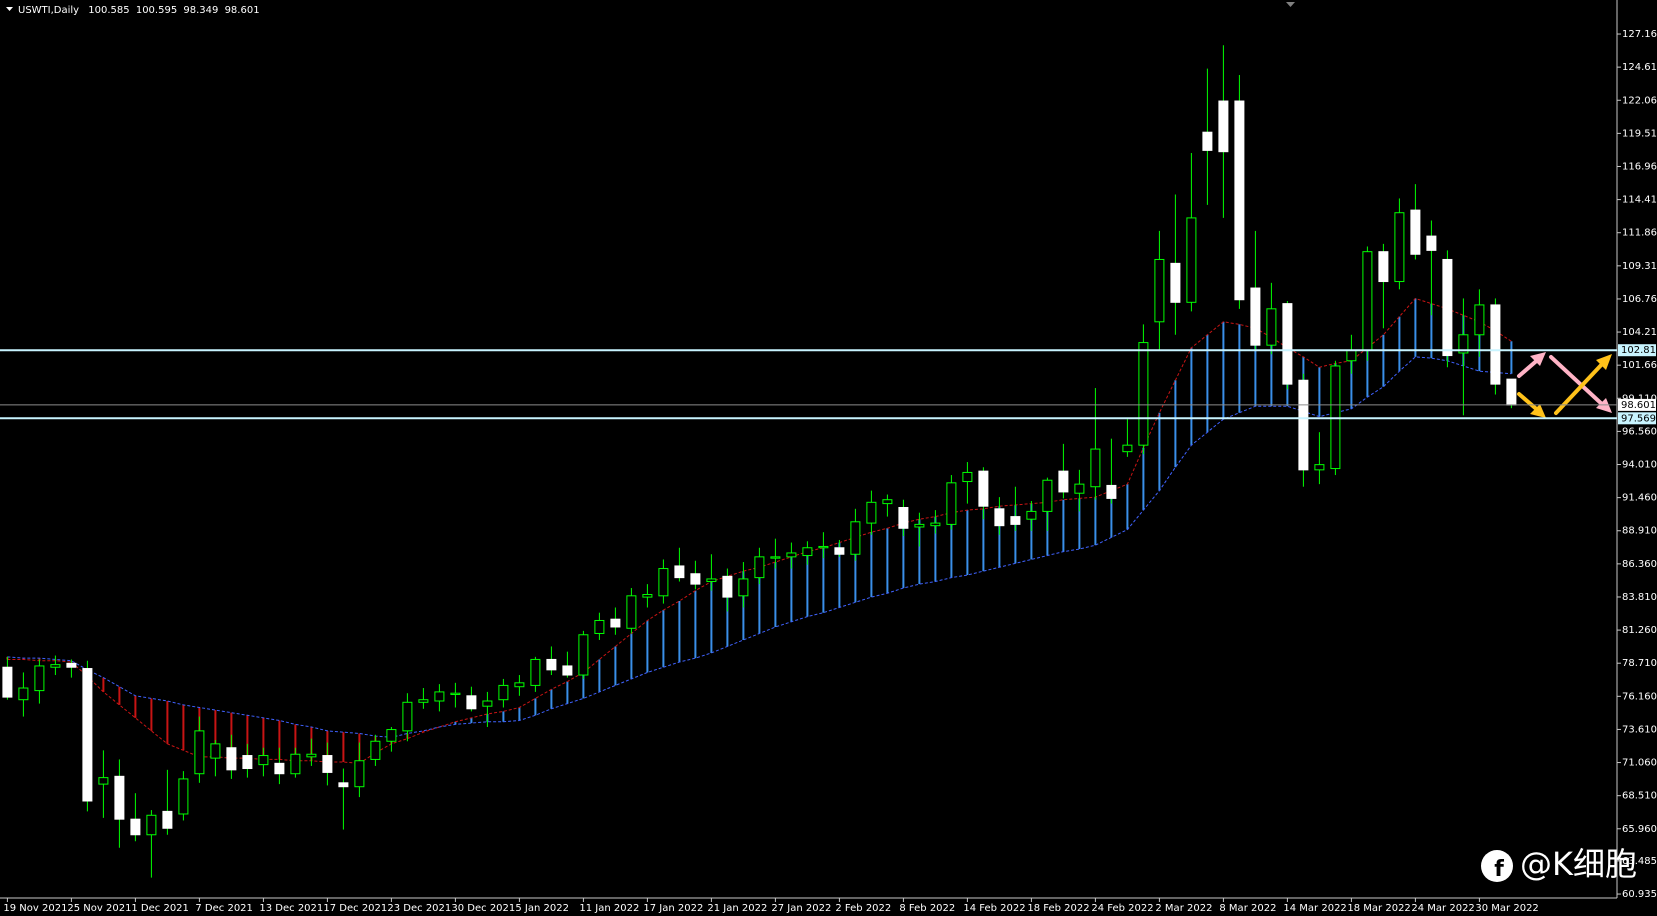 The image size is (1657, 916). What do you see at coordinates (1639, 597) in the screenshot?
I see `y-tick-label: 83.810` at bounding box center [1639, 597].